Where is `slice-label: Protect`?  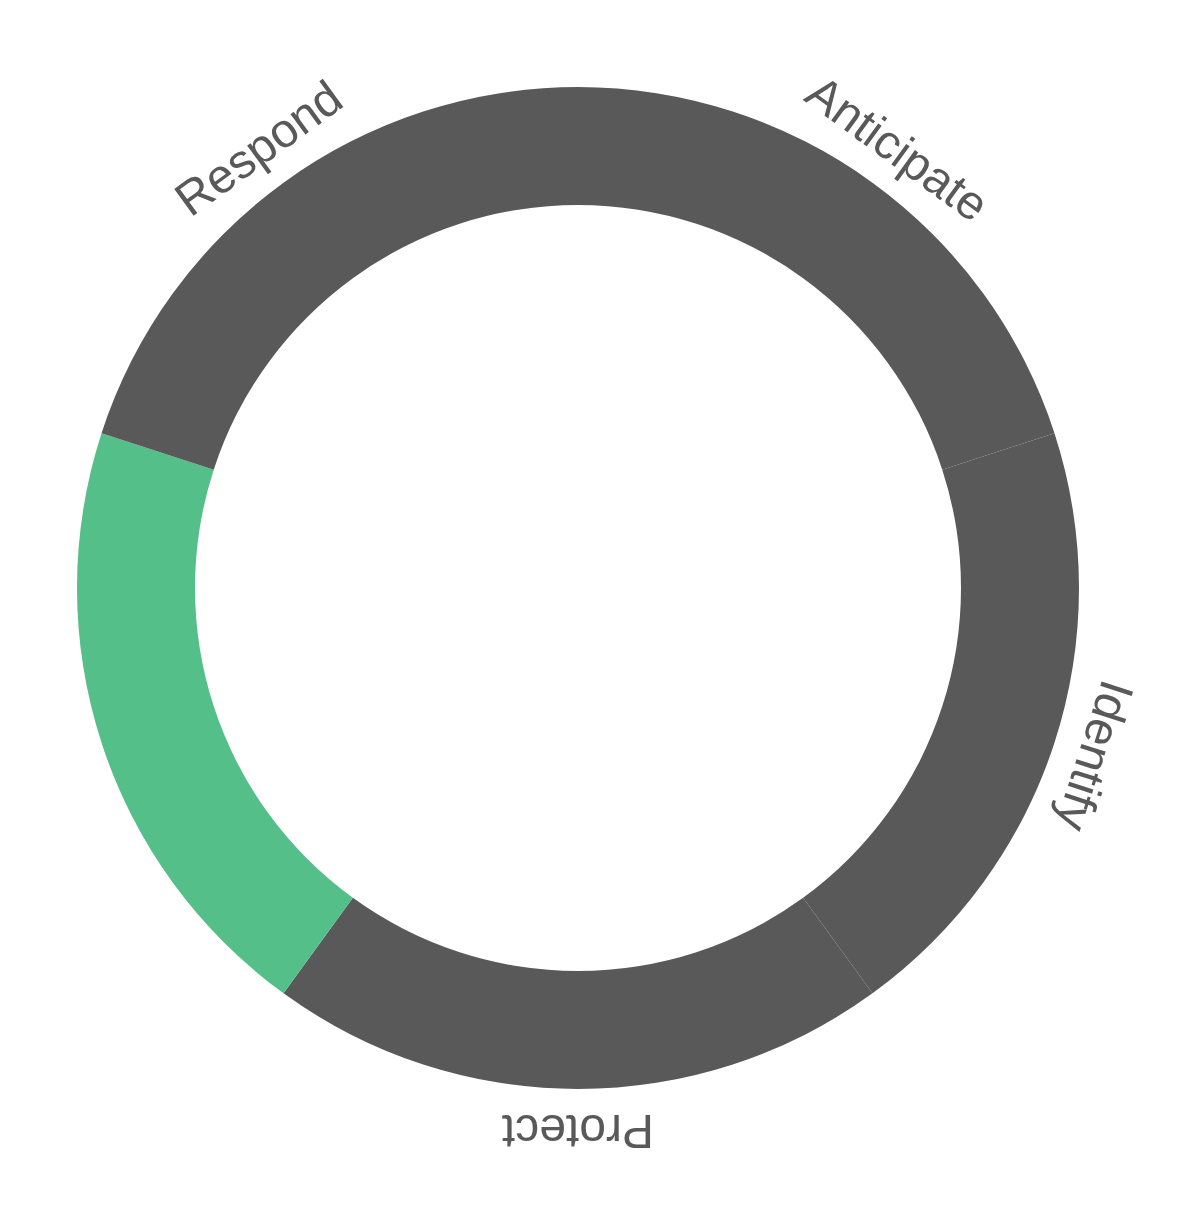 slice-label: Protect is located at coordinates (578, 1131).